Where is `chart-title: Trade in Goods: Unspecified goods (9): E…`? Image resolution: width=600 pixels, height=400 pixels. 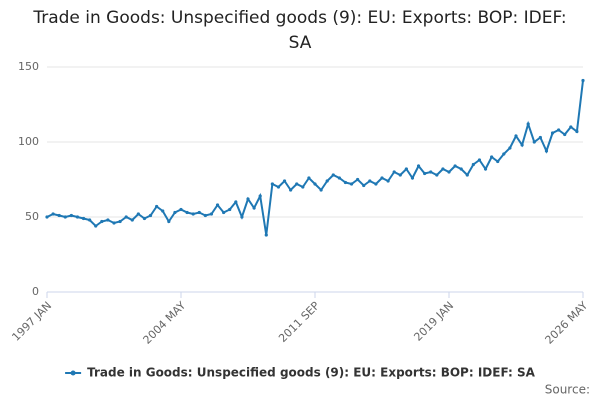
chart-title: Trade in Goods: Unspecified goods (9): E… is located at coordinates (300, 30).